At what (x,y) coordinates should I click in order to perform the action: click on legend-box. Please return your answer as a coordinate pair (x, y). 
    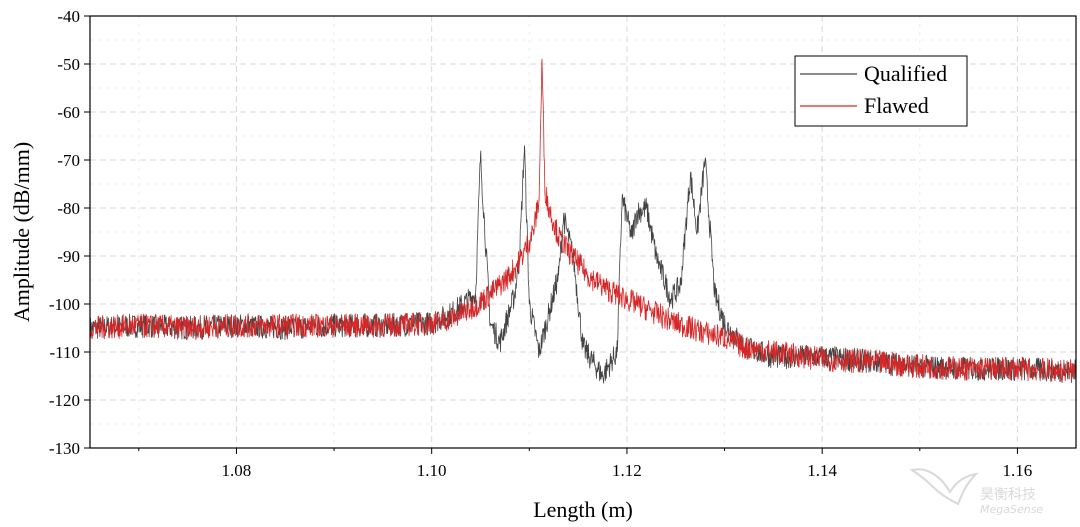
    Looking at the image, I should click on (881, 91).